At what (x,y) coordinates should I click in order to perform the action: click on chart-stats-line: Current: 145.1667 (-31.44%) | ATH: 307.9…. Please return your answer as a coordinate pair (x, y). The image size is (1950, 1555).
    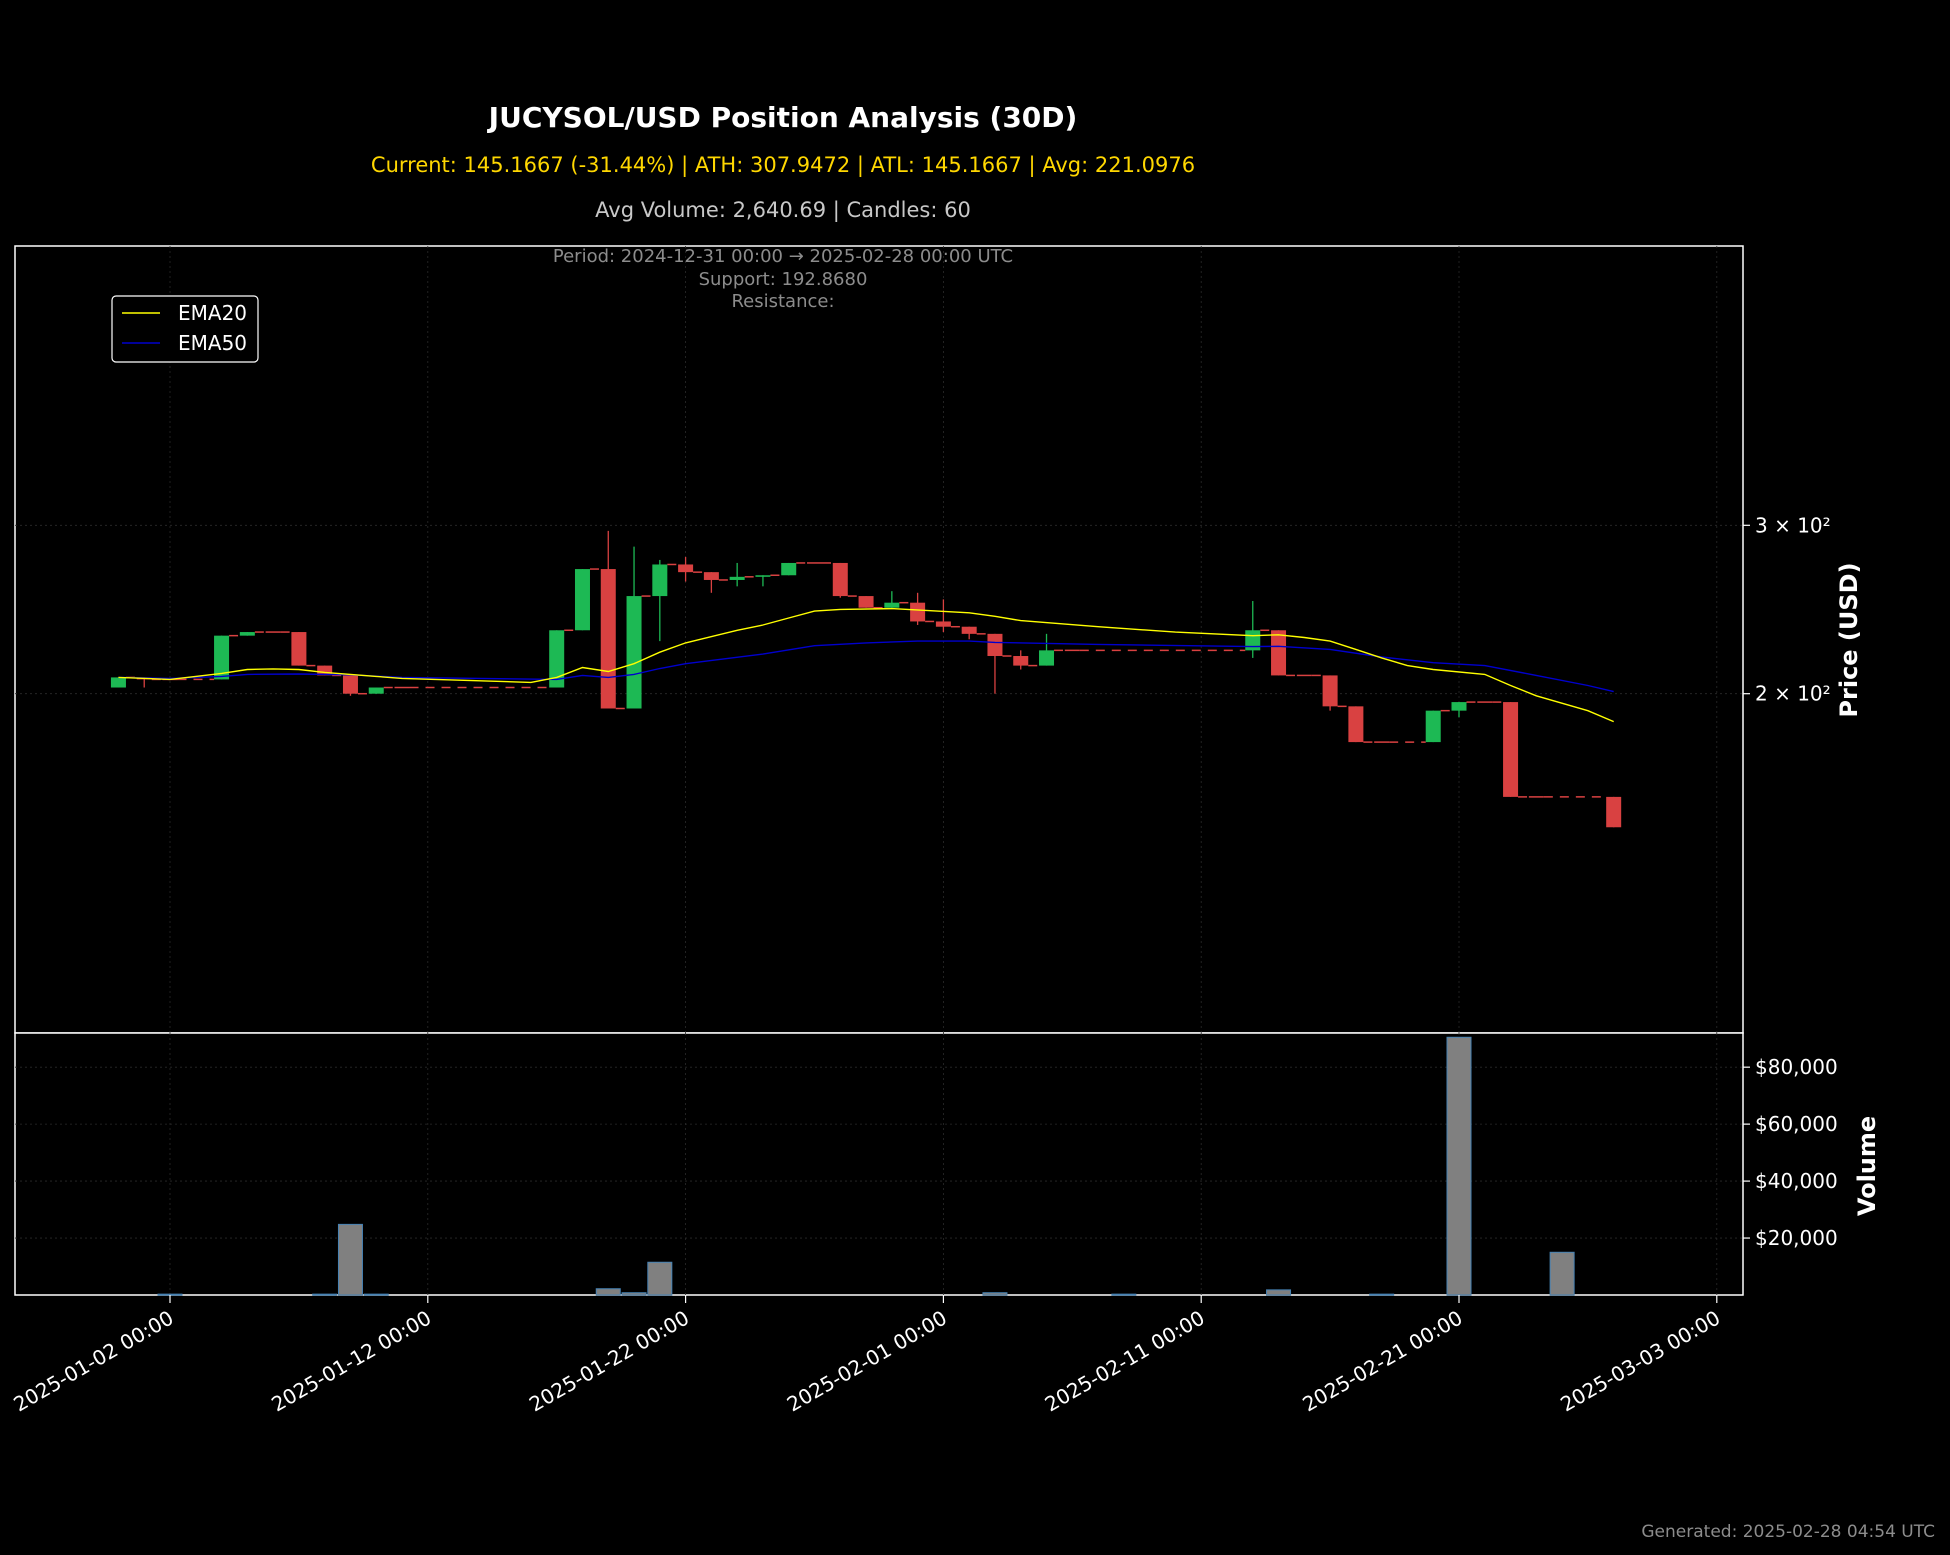
    Looking at the image, I should click on (783, 165).